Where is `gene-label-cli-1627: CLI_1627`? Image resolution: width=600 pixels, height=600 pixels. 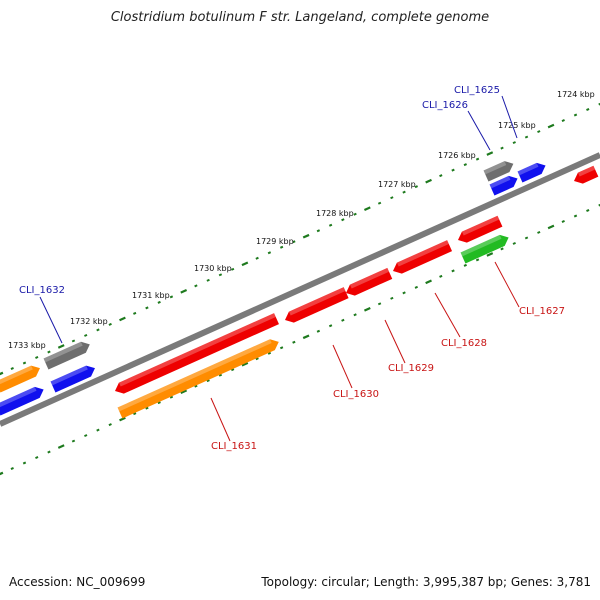
gene-label-cli-1627: CLI_1627 is located at coordinates (542, 311).